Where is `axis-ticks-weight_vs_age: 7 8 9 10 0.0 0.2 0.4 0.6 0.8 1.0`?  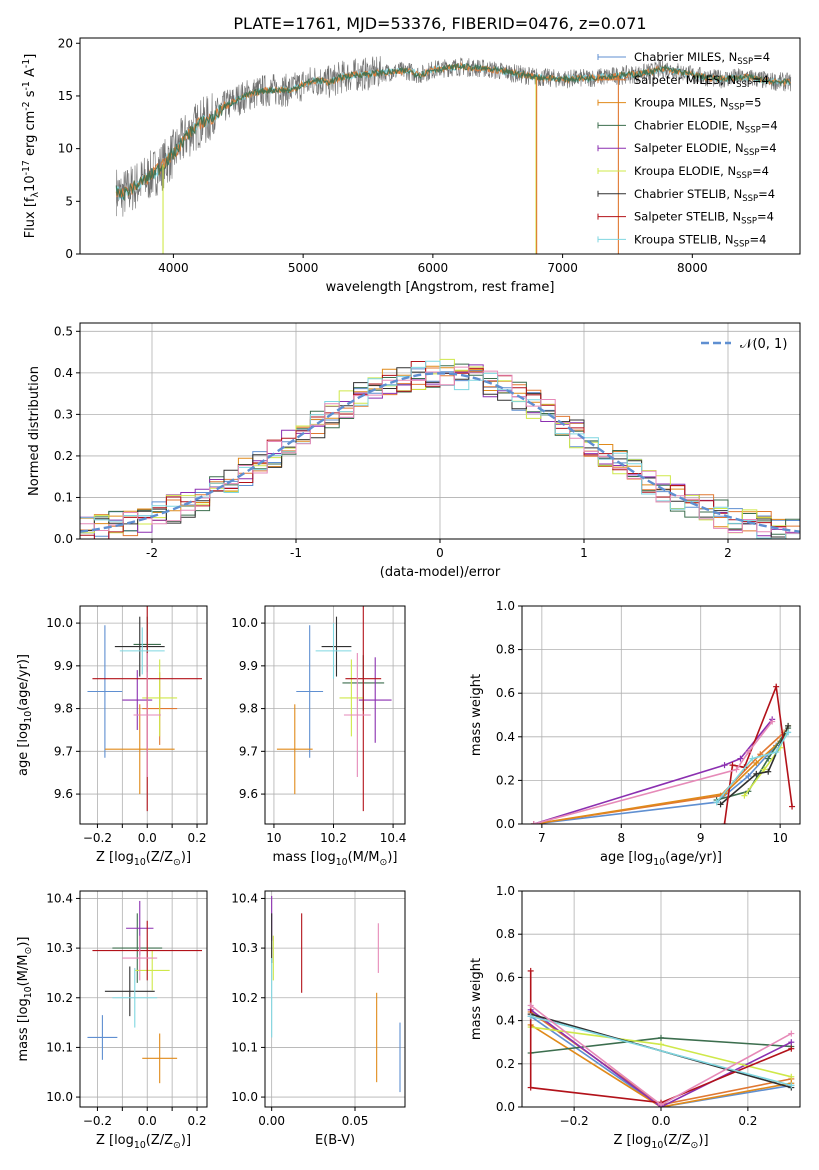
axis-ticks-weight_vs_age: 7 8 9 10 0.0 0.2 0.4 0.6 0.8 1.0 is located at coordinates (648, 722).